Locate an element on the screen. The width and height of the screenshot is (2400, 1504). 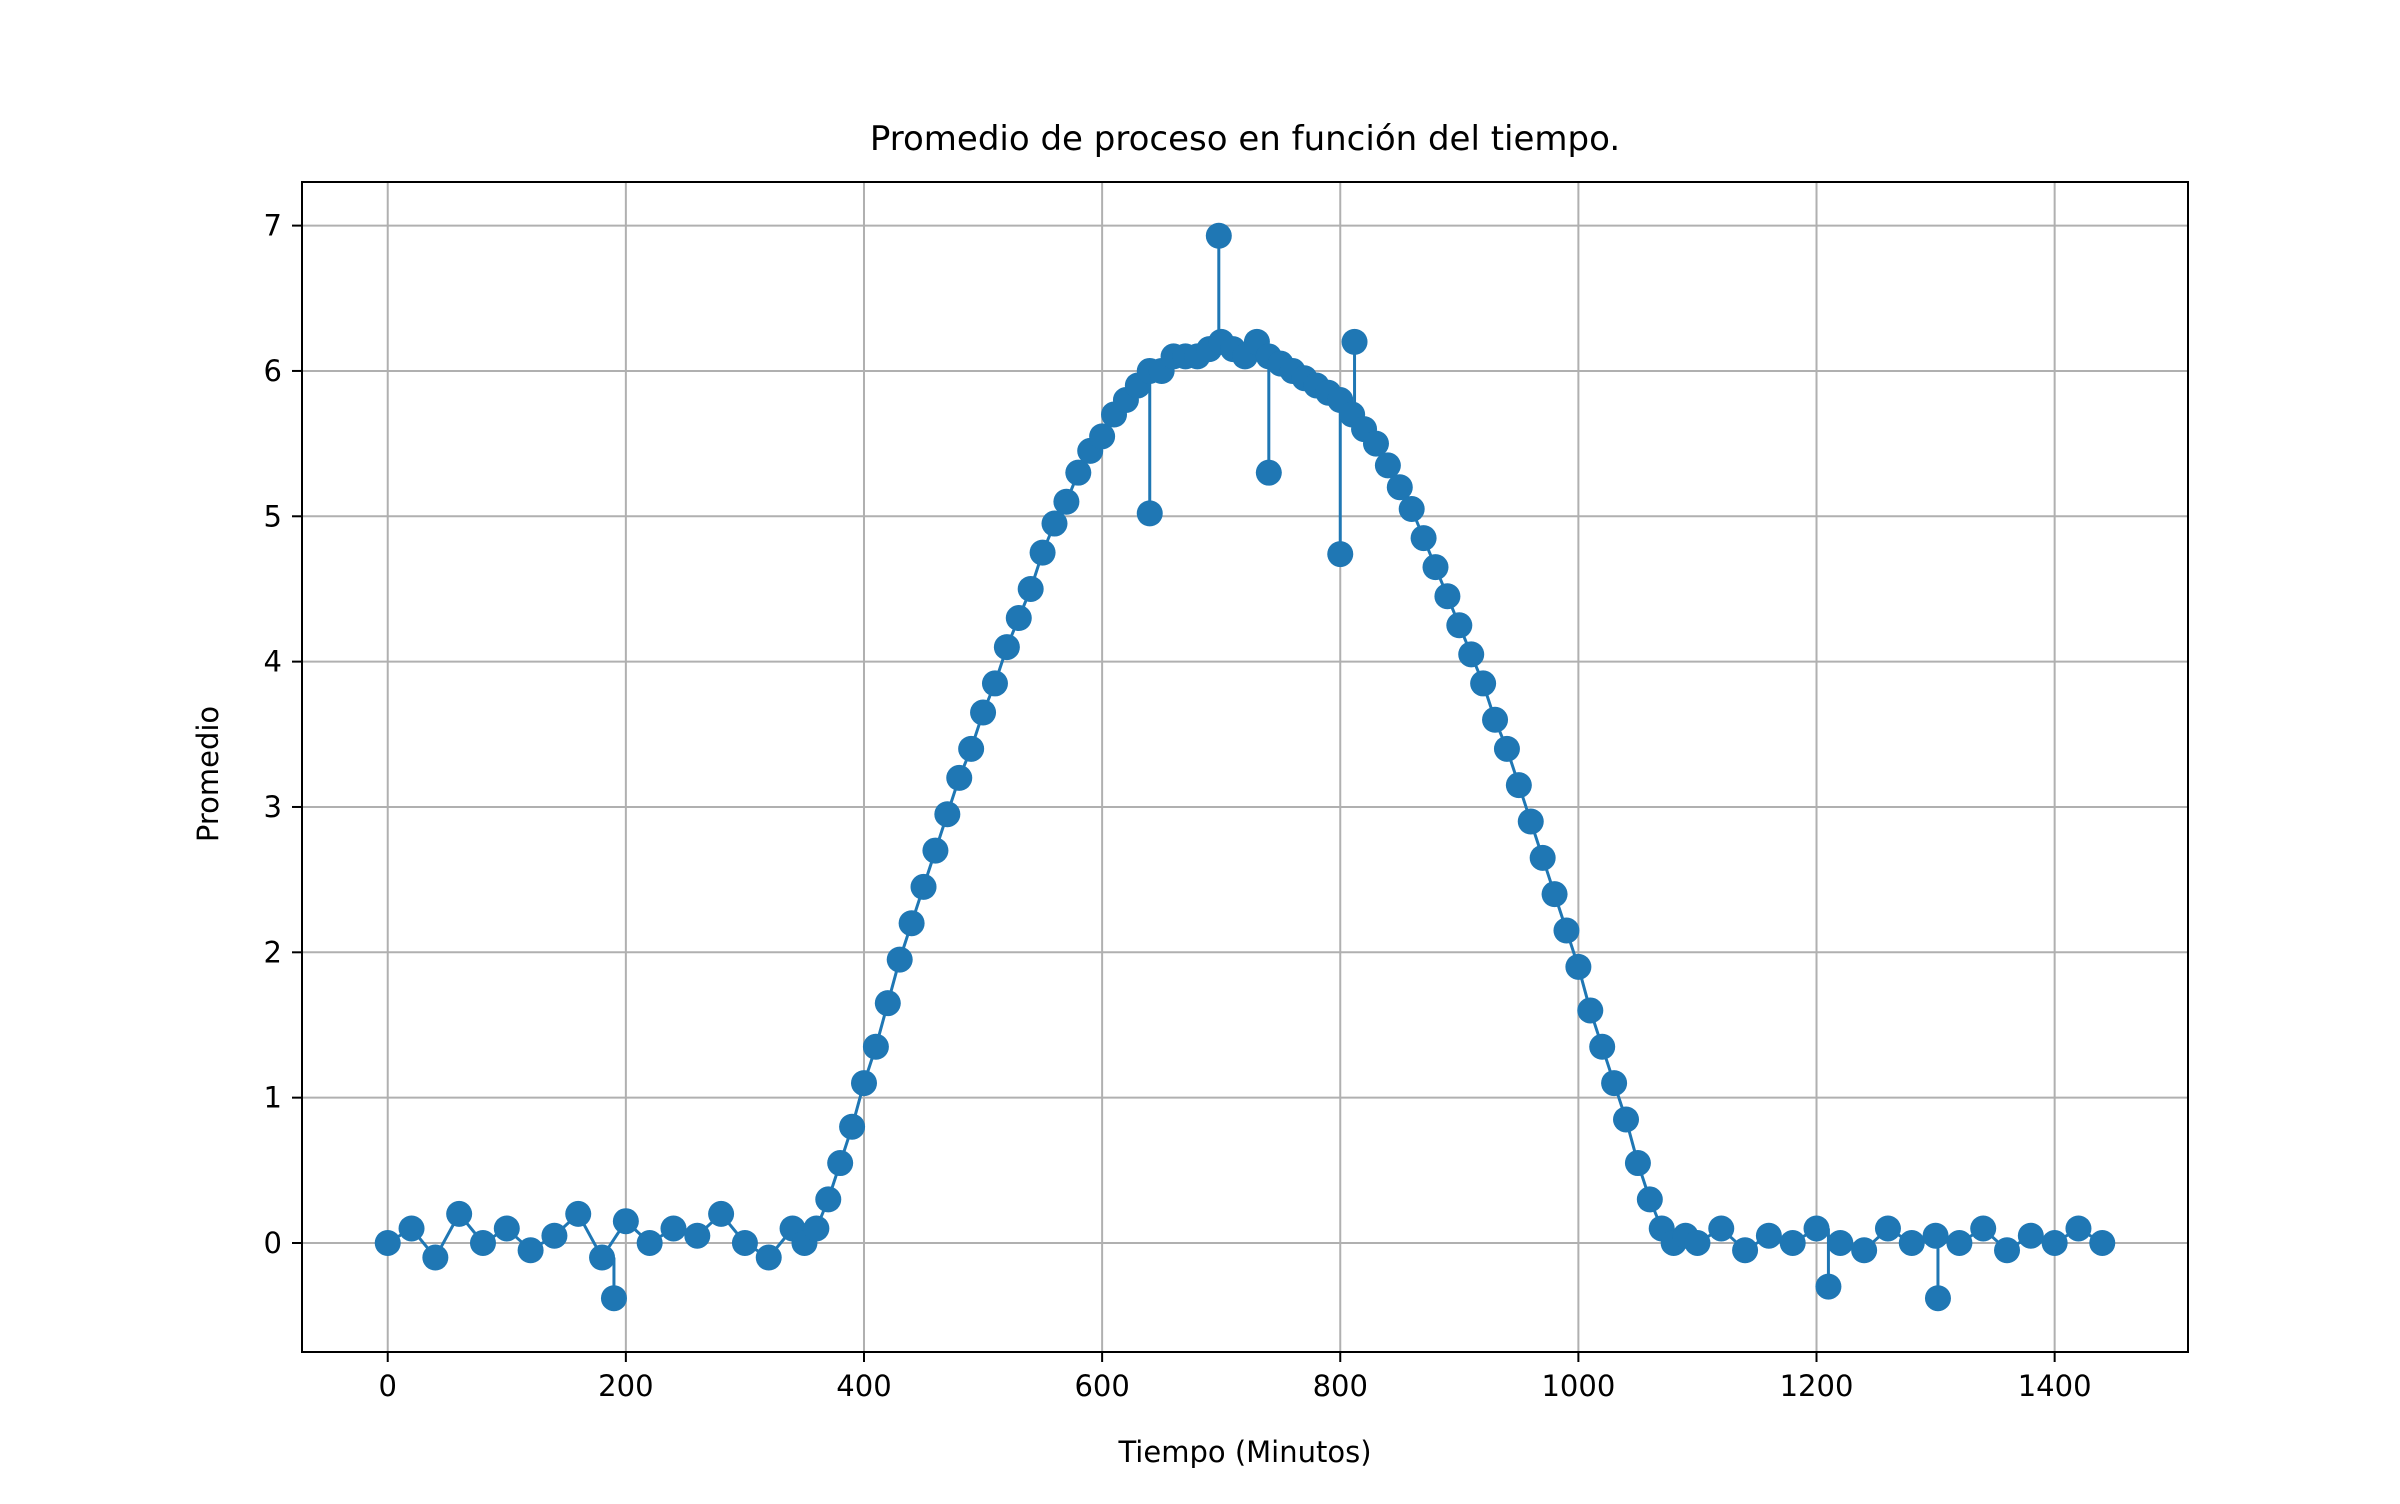
x-tick-label: 600 is located at coordinates (1101, 1386).